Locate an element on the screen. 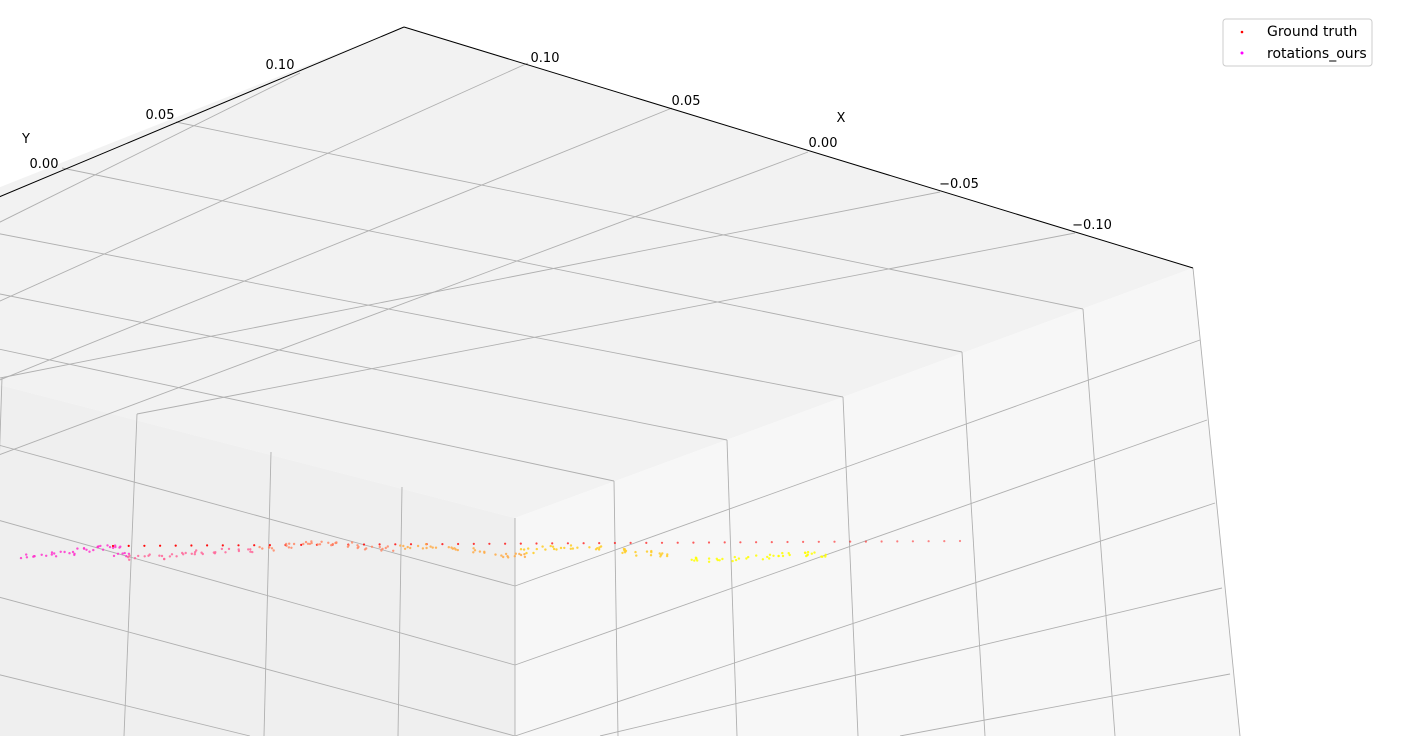 This screenshot has width=1409, height=736. legend-label-ground-truth: Ground truth is located at coordinates (1312, 32).